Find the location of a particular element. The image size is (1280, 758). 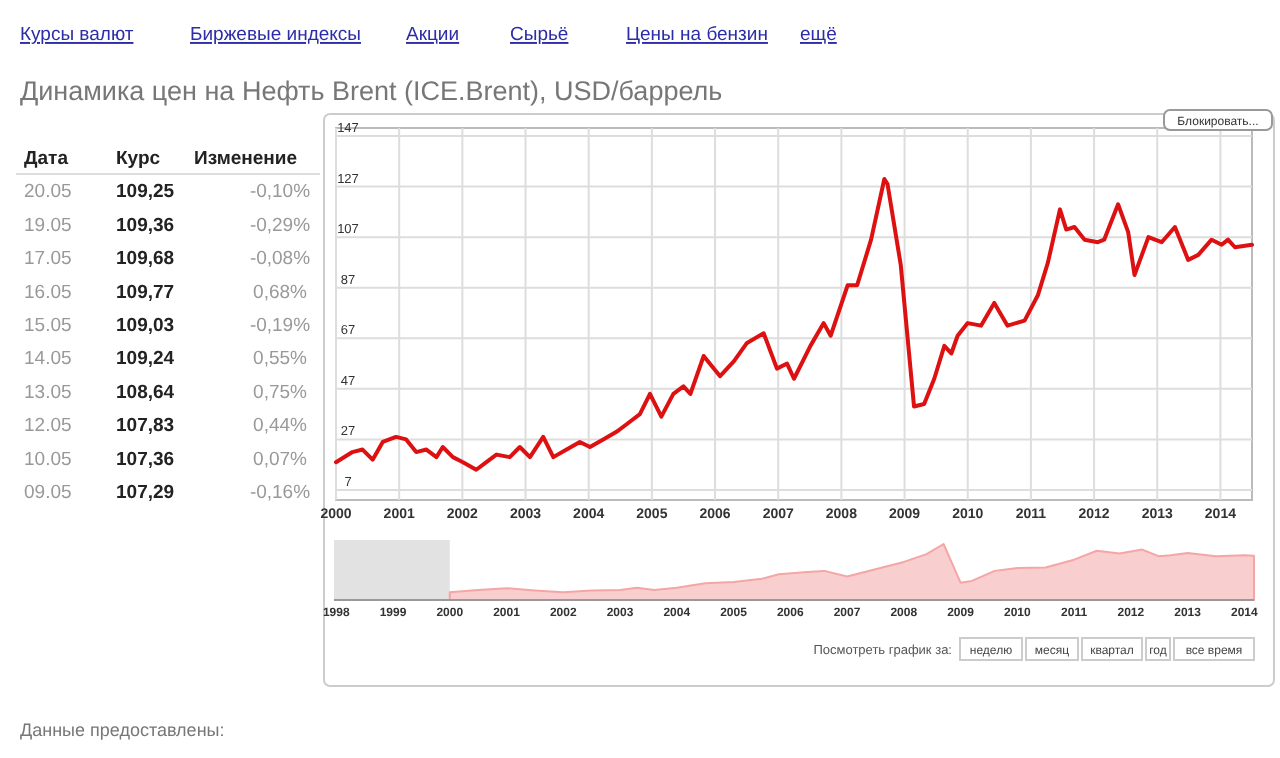

text: Цены на бензин is located at coordinates (697, 35).